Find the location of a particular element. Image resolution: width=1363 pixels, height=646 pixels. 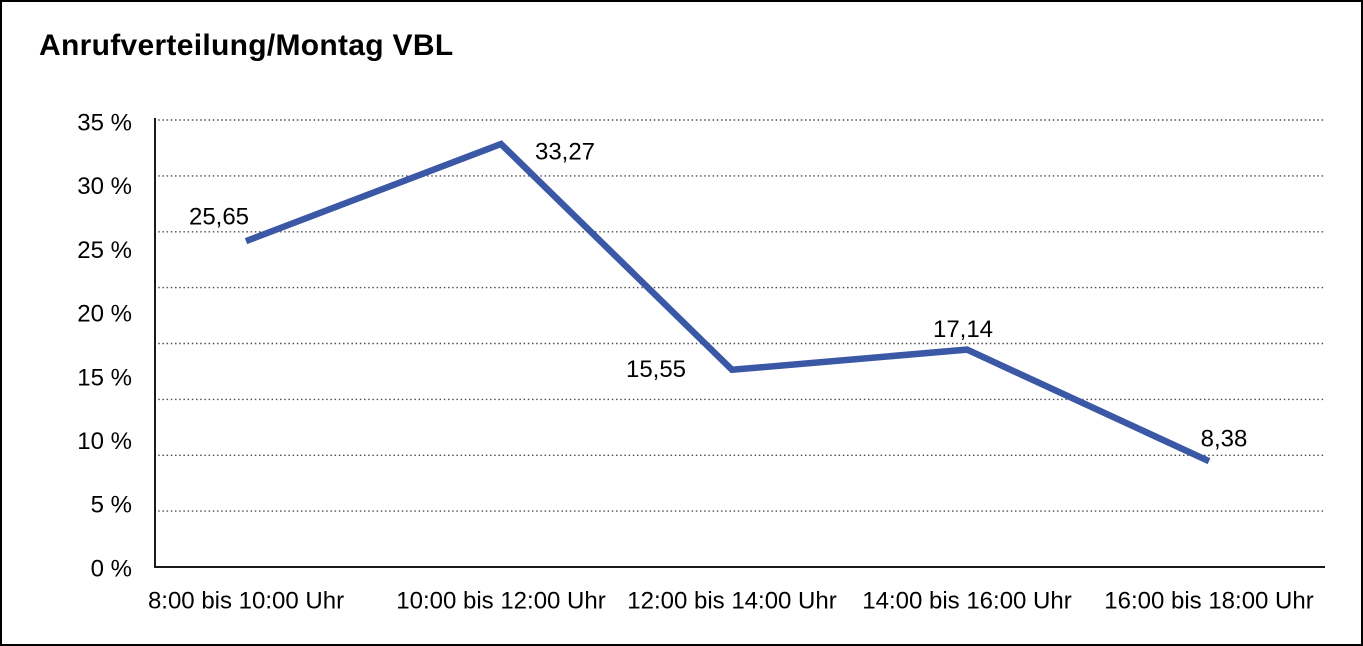

data-value-label: 25,65 is located at coordinates (219, 217).